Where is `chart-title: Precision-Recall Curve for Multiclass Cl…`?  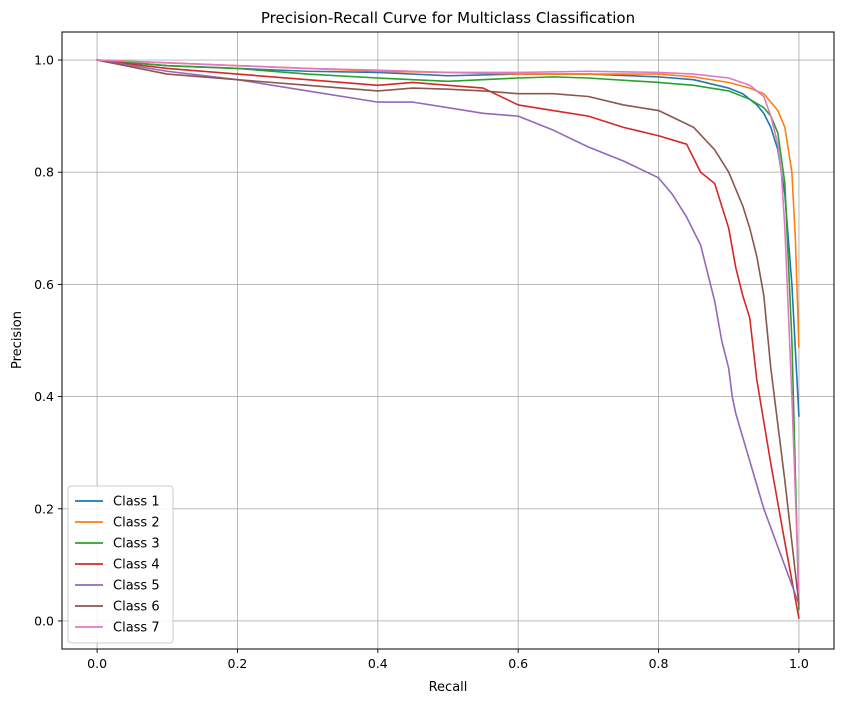
chart-title: Precision-Recall Curve for Multiclass Cl… is located at coordinates (448, 18).